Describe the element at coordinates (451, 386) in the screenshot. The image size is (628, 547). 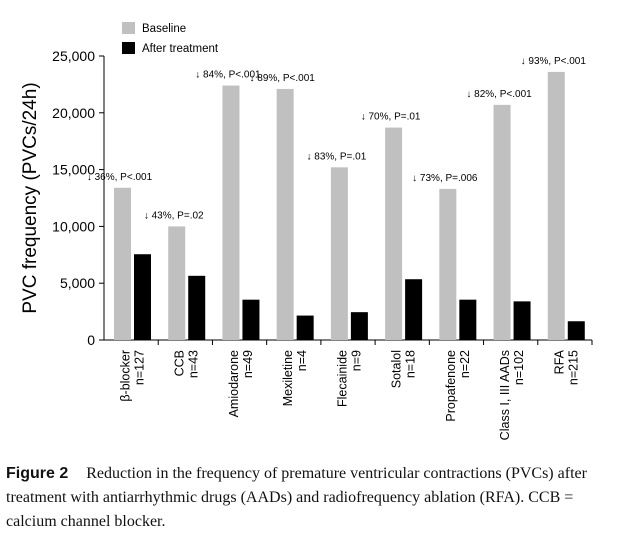
I see `category-label: Propafenone` at that location.